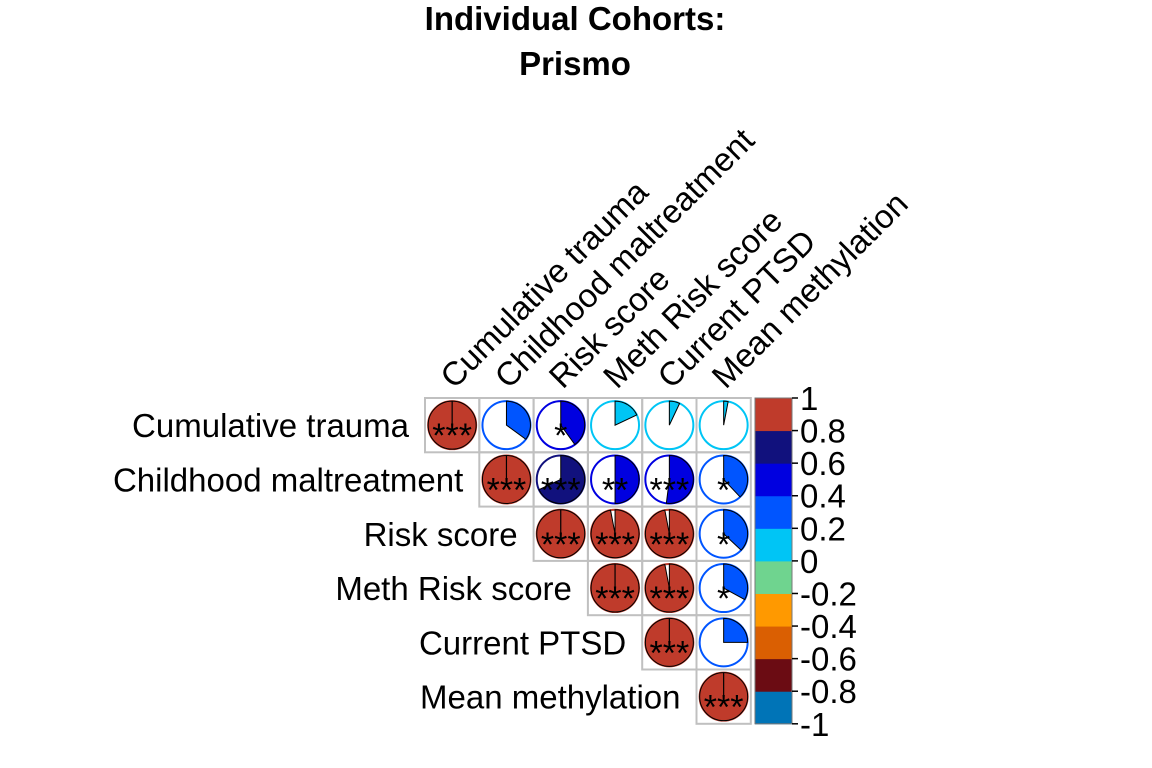 Image resolution: width=1152 pixels, height=768 pixels. What do you see at coordinates (453, 588) in the screenshot?
I see `row-label-meth-risk-score: Meth Risk score` at bounding box center [453, 588].